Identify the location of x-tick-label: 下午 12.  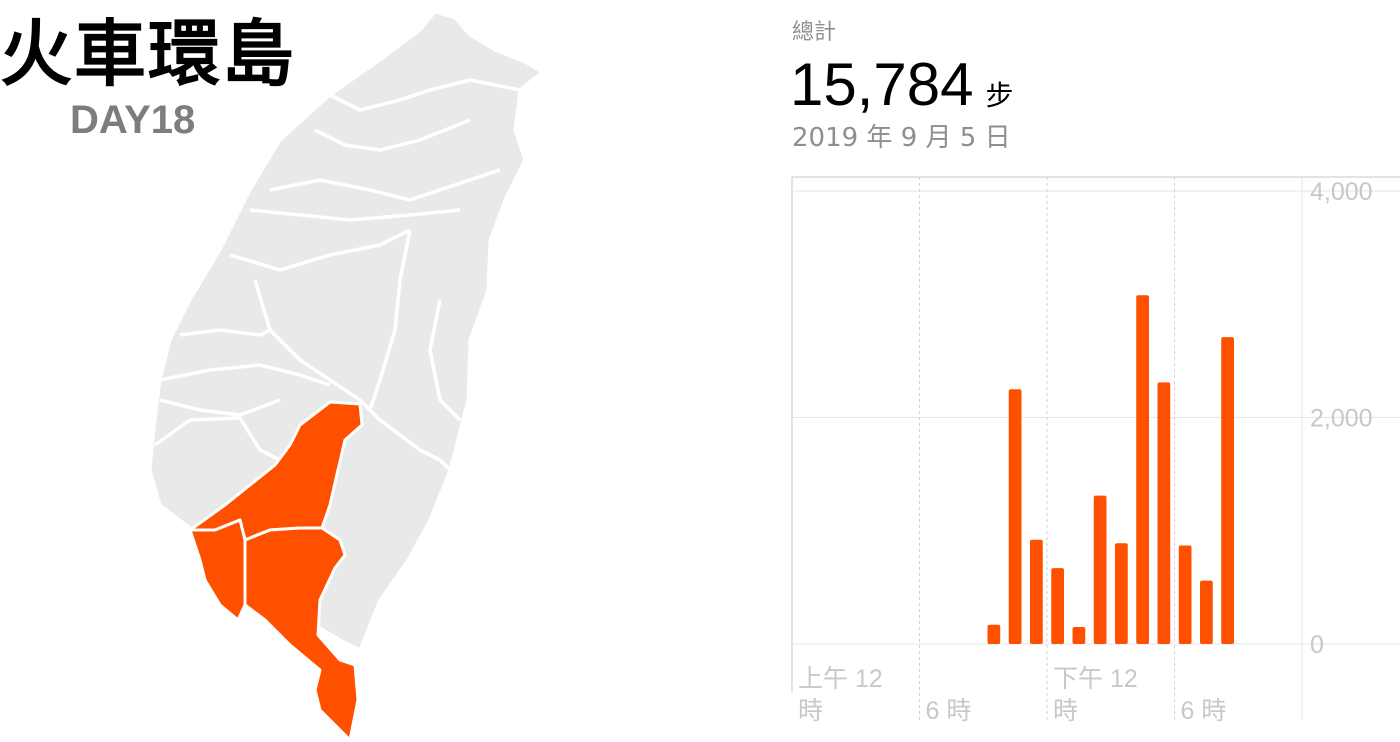
(1095, 679).